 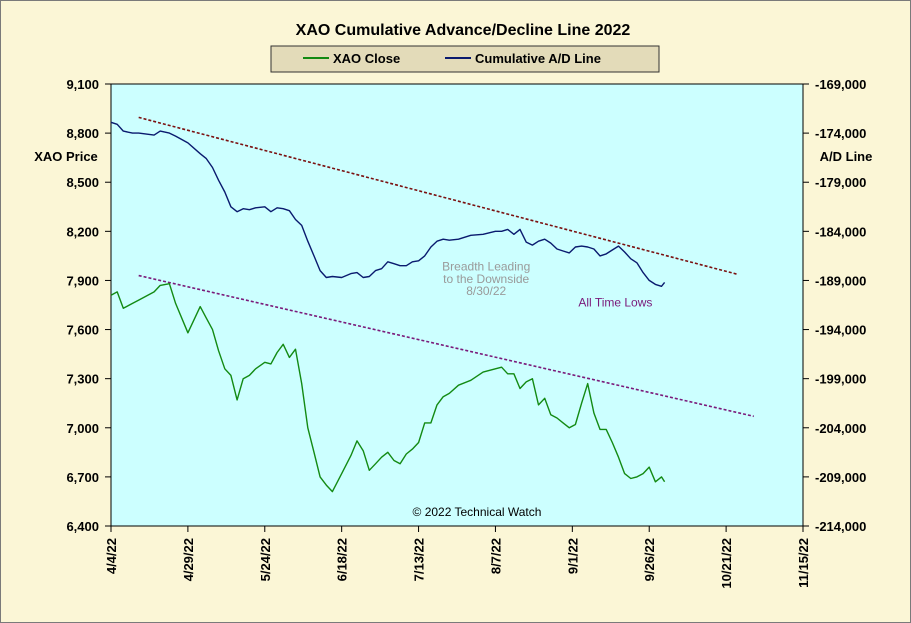 What do you see at coordinates (82, 84) in the screenshot?
I see `y-tick-label-left: 9,100` at bounding box center [82, 84].